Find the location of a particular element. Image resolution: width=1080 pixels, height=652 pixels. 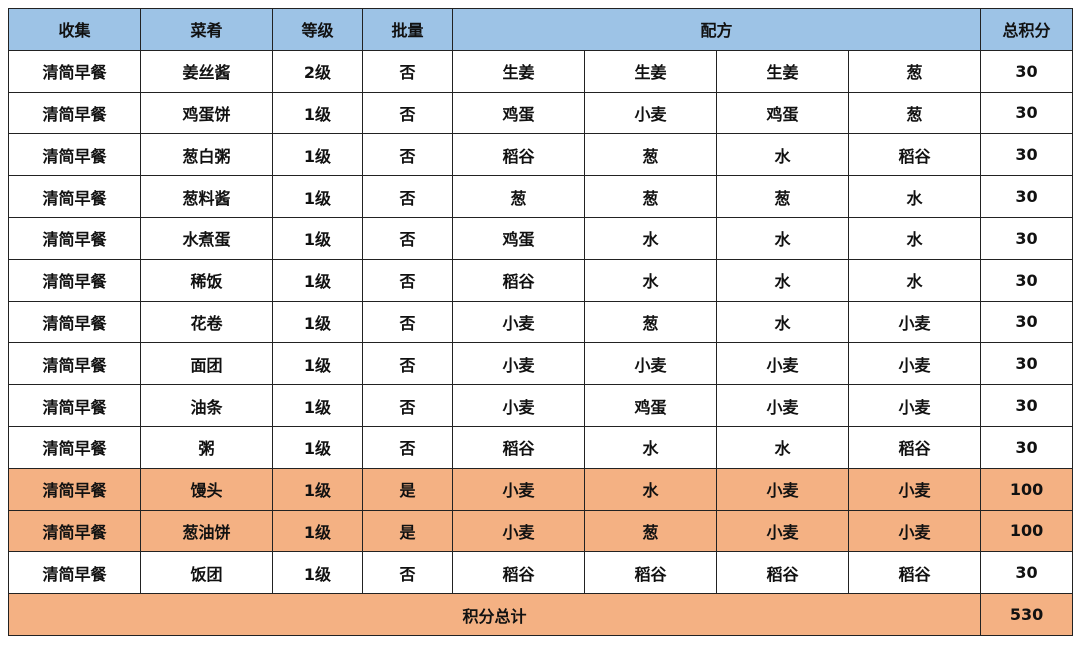

dish-cell: 花卷 is located at coordinates (206, 322).